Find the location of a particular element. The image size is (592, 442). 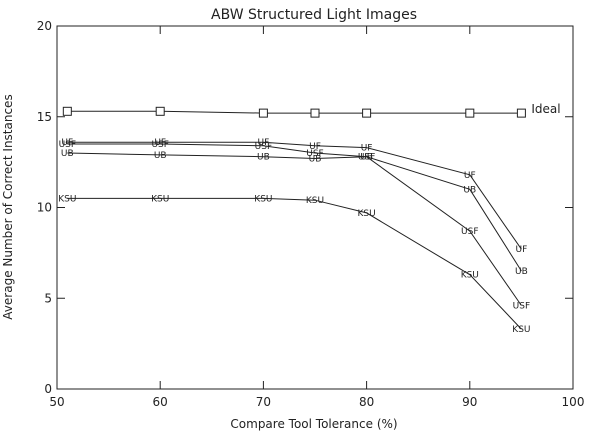

series-line is located at coordinates (294, 112).